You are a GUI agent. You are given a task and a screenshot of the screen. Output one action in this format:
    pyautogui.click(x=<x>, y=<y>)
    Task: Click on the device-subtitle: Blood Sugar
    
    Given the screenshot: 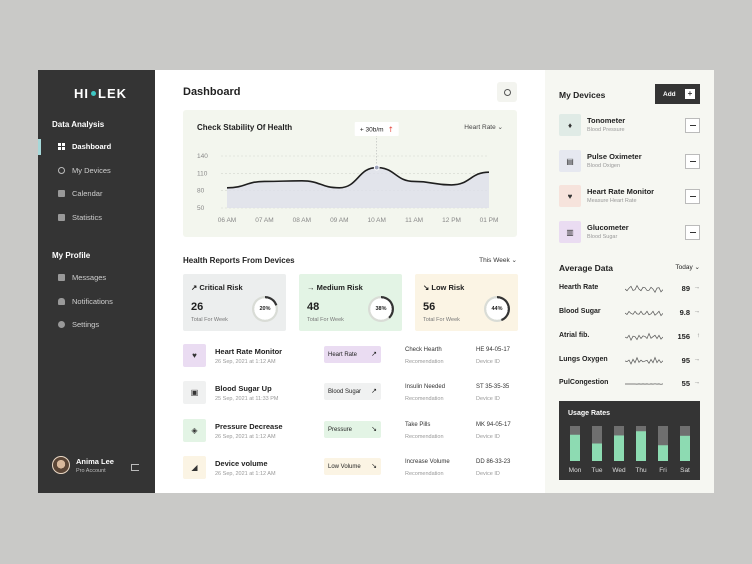 What is the action you would take?
    pyautogui.click(x=602, y=237)
    